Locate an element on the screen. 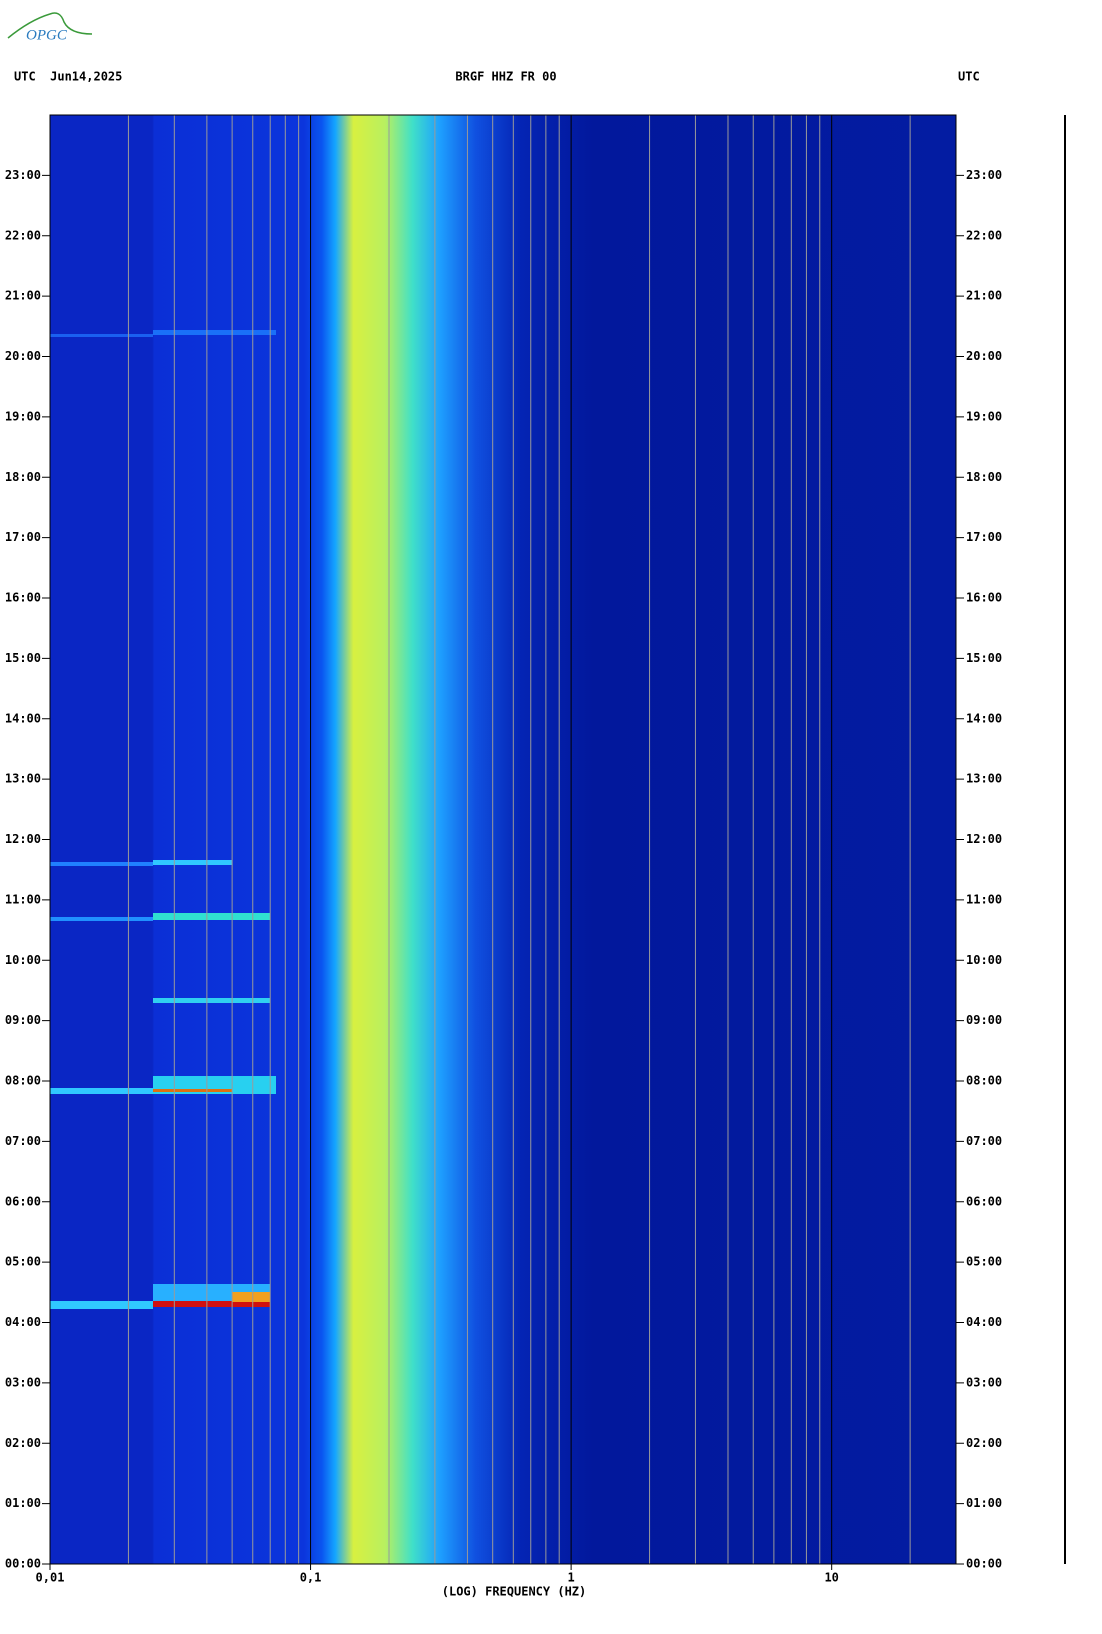  y-tick-label-left: 20:00 is located at coordinates (23, 356).